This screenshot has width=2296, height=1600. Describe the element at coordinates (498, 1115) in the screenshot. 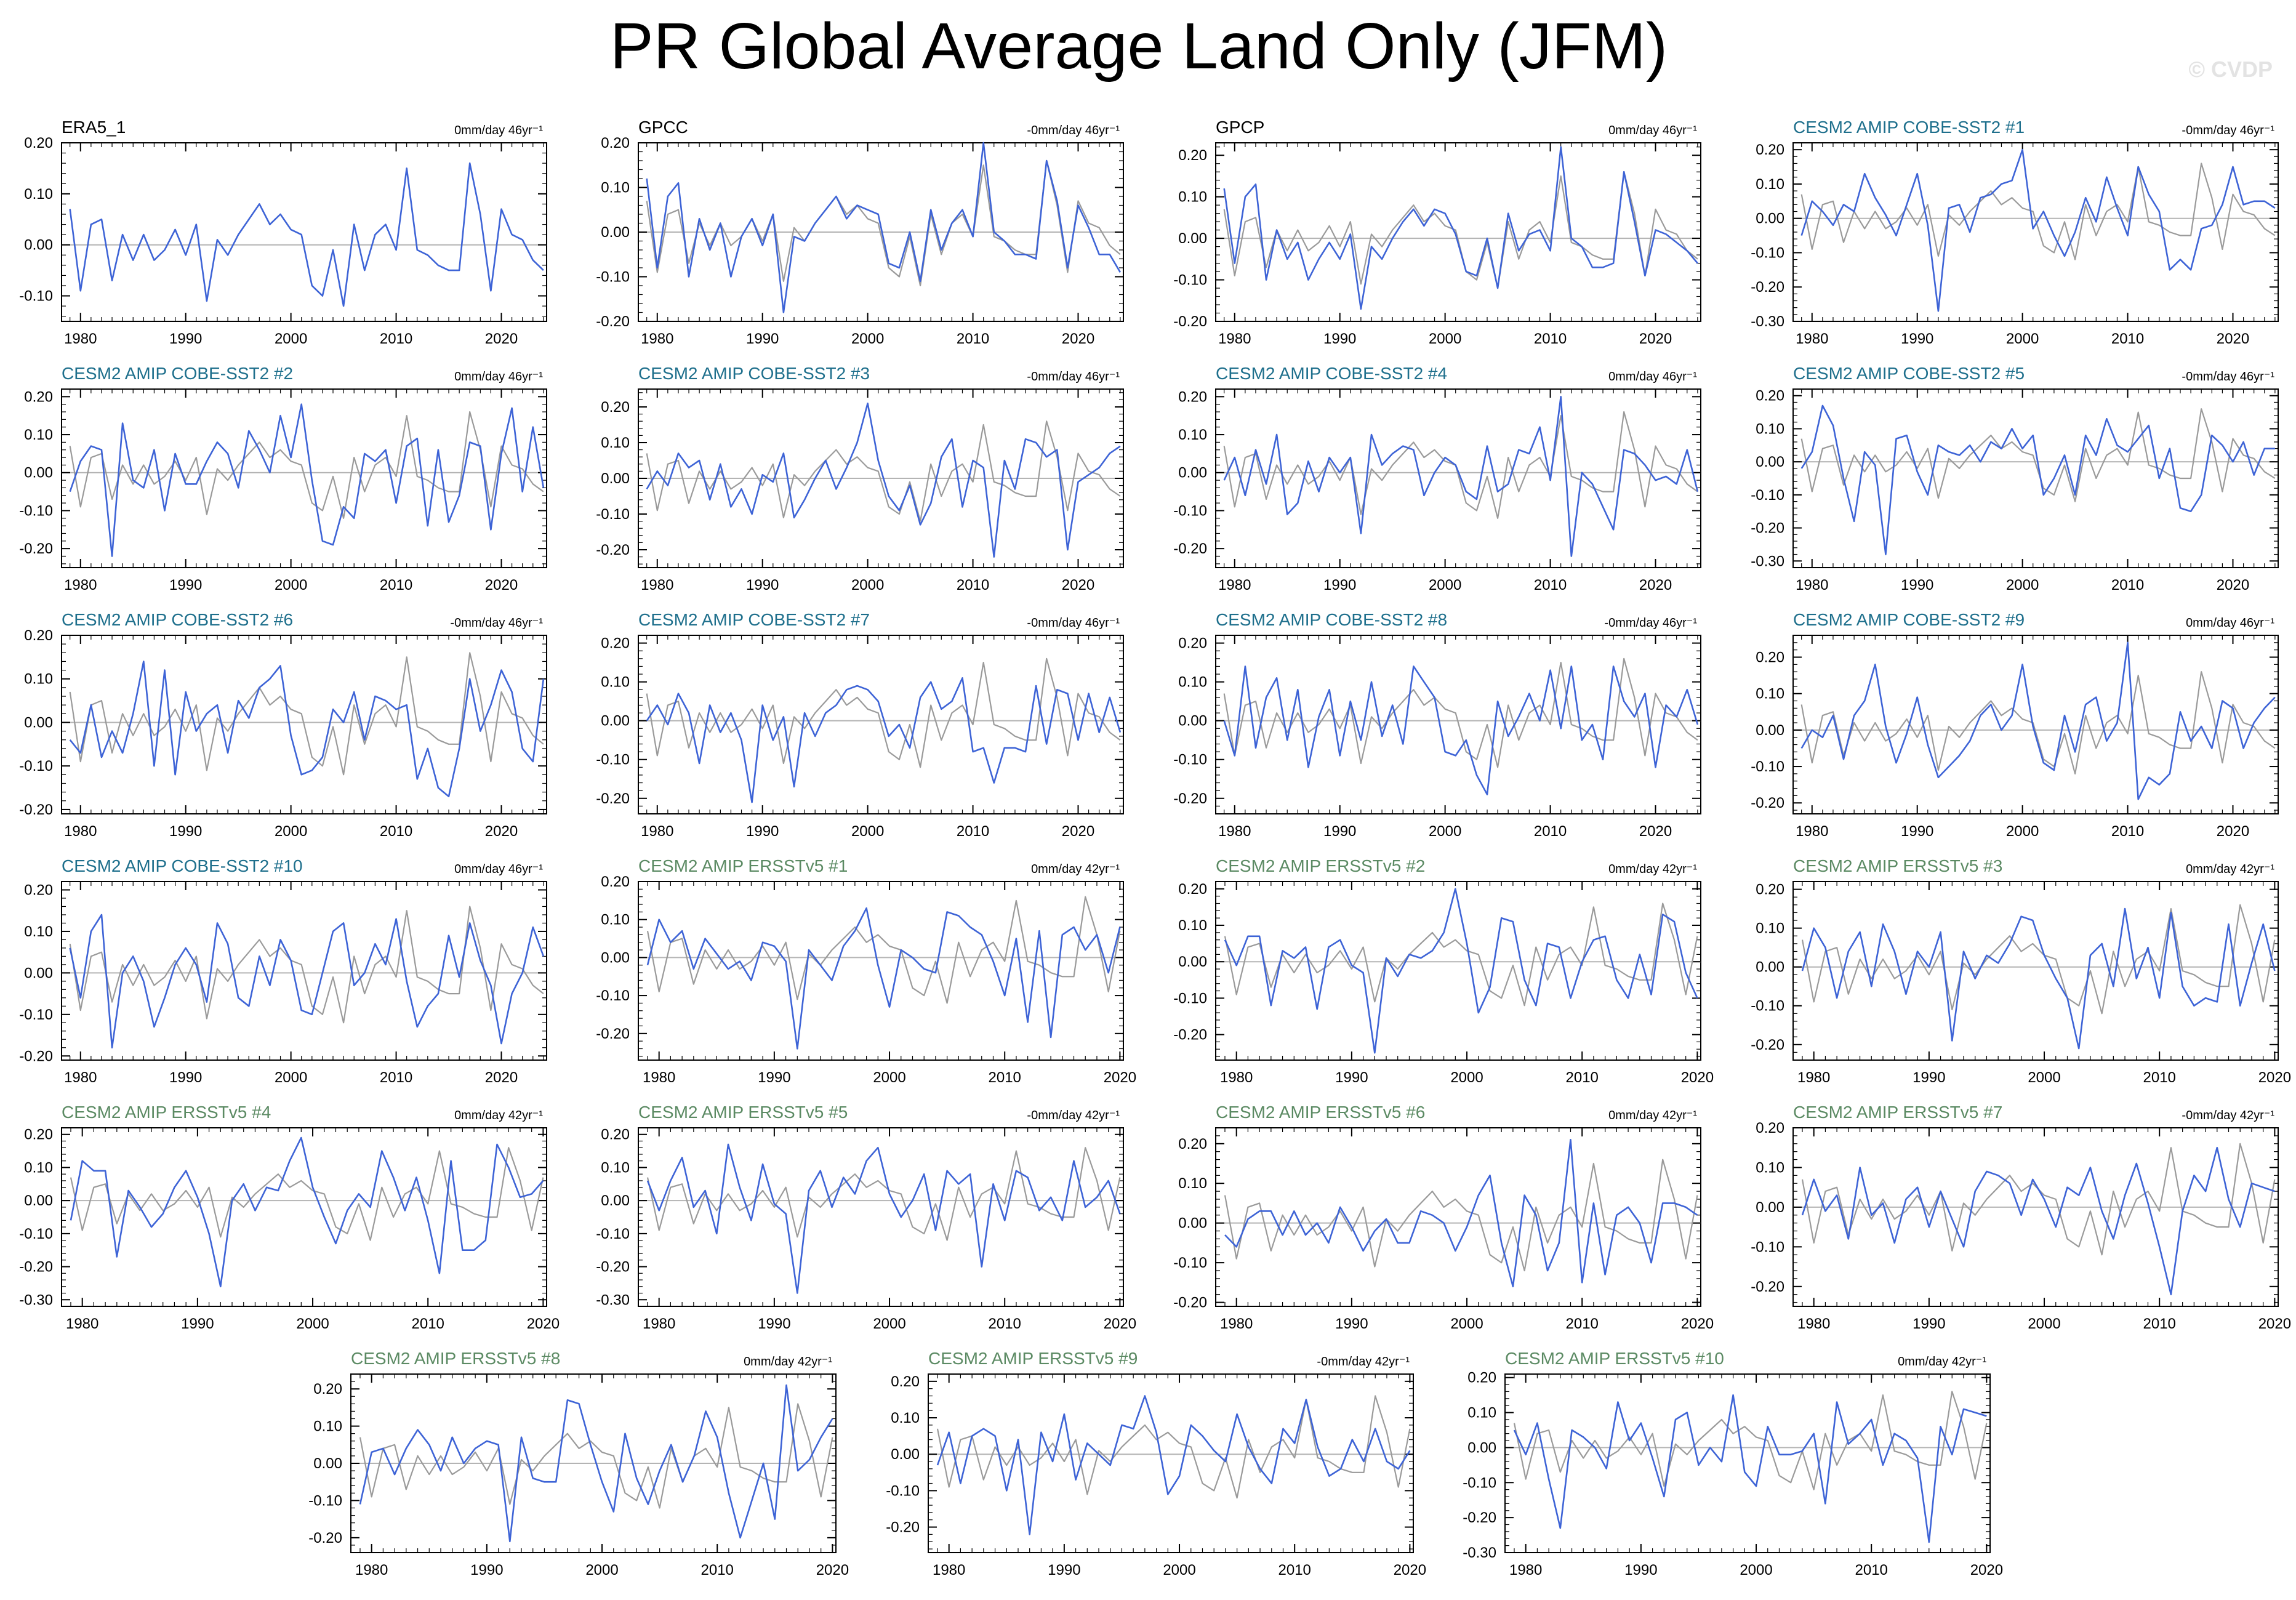

I see `trend-label: 0mm/day 42yr⁻¹` at that location.